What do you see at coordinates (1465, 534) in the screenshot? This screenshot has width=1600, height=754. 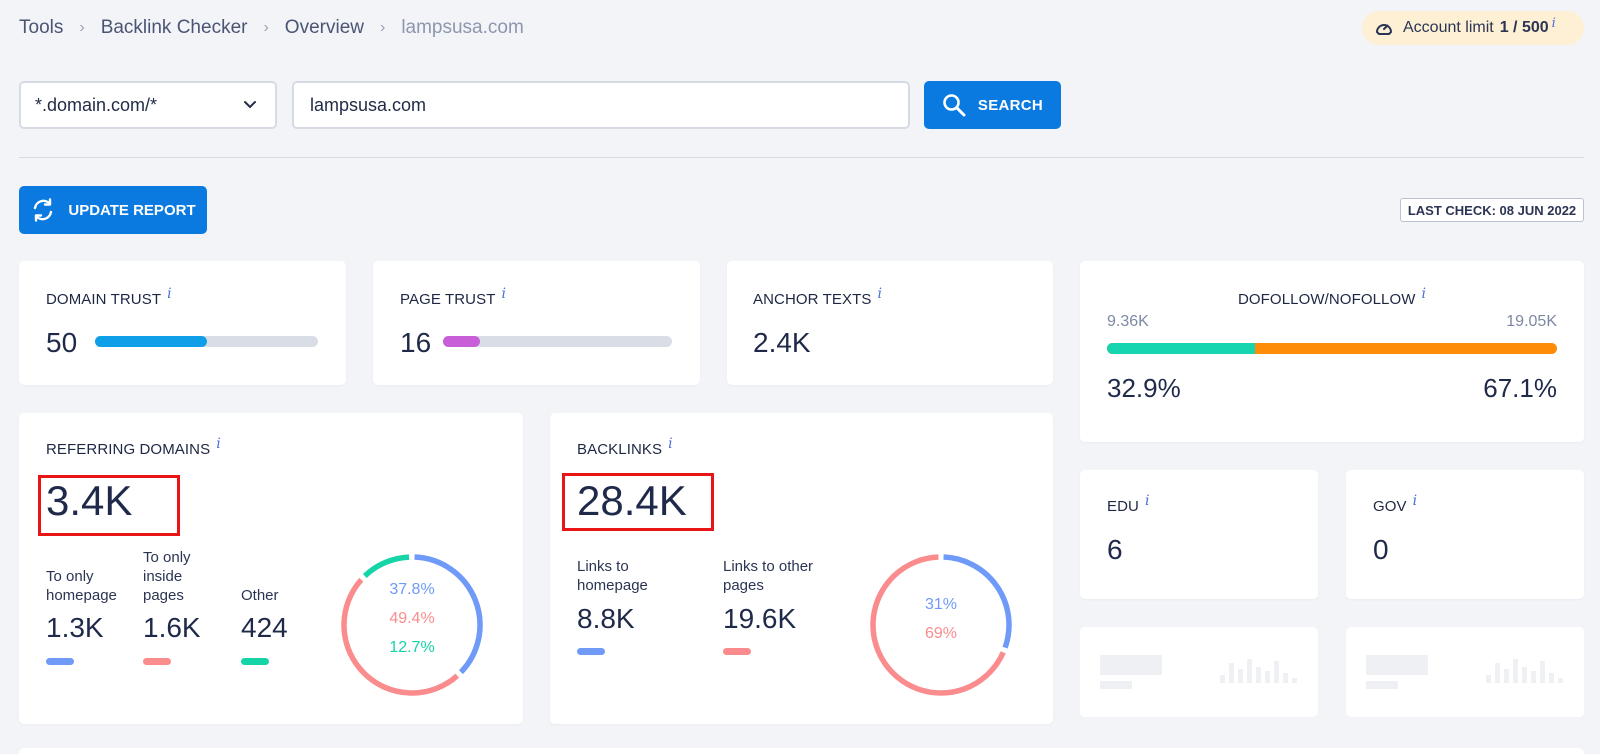 I see `gov-card: GOV i 0` at bounding box center [1465, 534].